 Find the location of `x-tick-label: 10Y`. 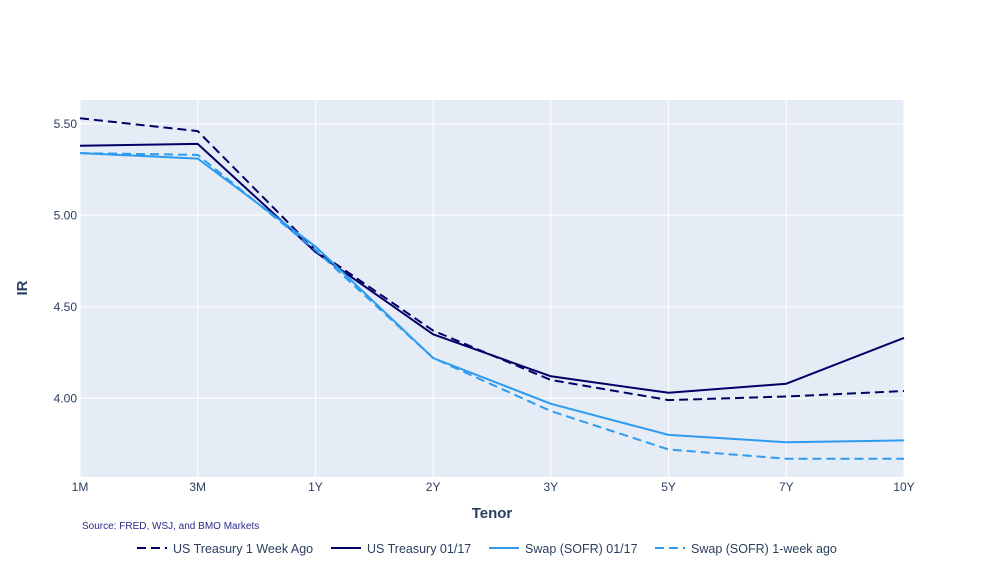

x-tick-label: 10Y is located at coordinates (903, 487).